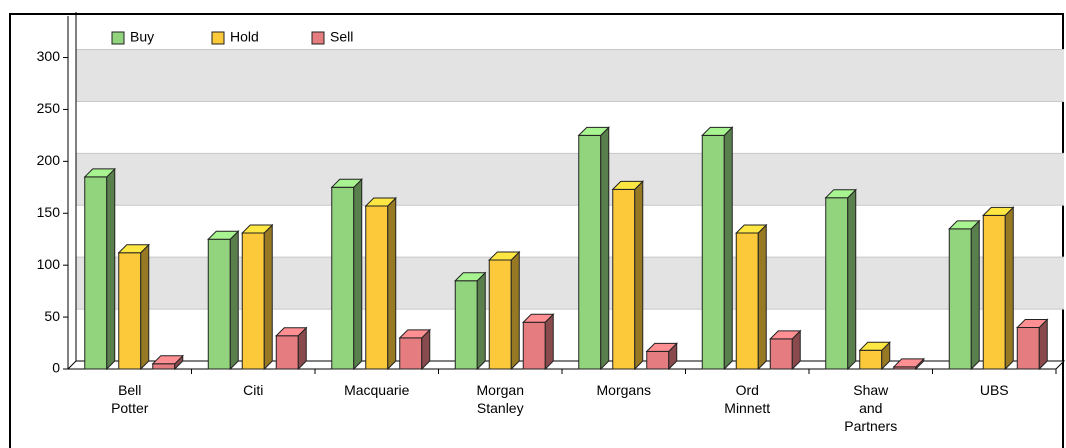 This screenshot has width=1066, height=448. What do you see at coordinates (130, 399) in the screenshot?
I see `x-tick-label: Bell Potter` at bounding box center [130, 399].